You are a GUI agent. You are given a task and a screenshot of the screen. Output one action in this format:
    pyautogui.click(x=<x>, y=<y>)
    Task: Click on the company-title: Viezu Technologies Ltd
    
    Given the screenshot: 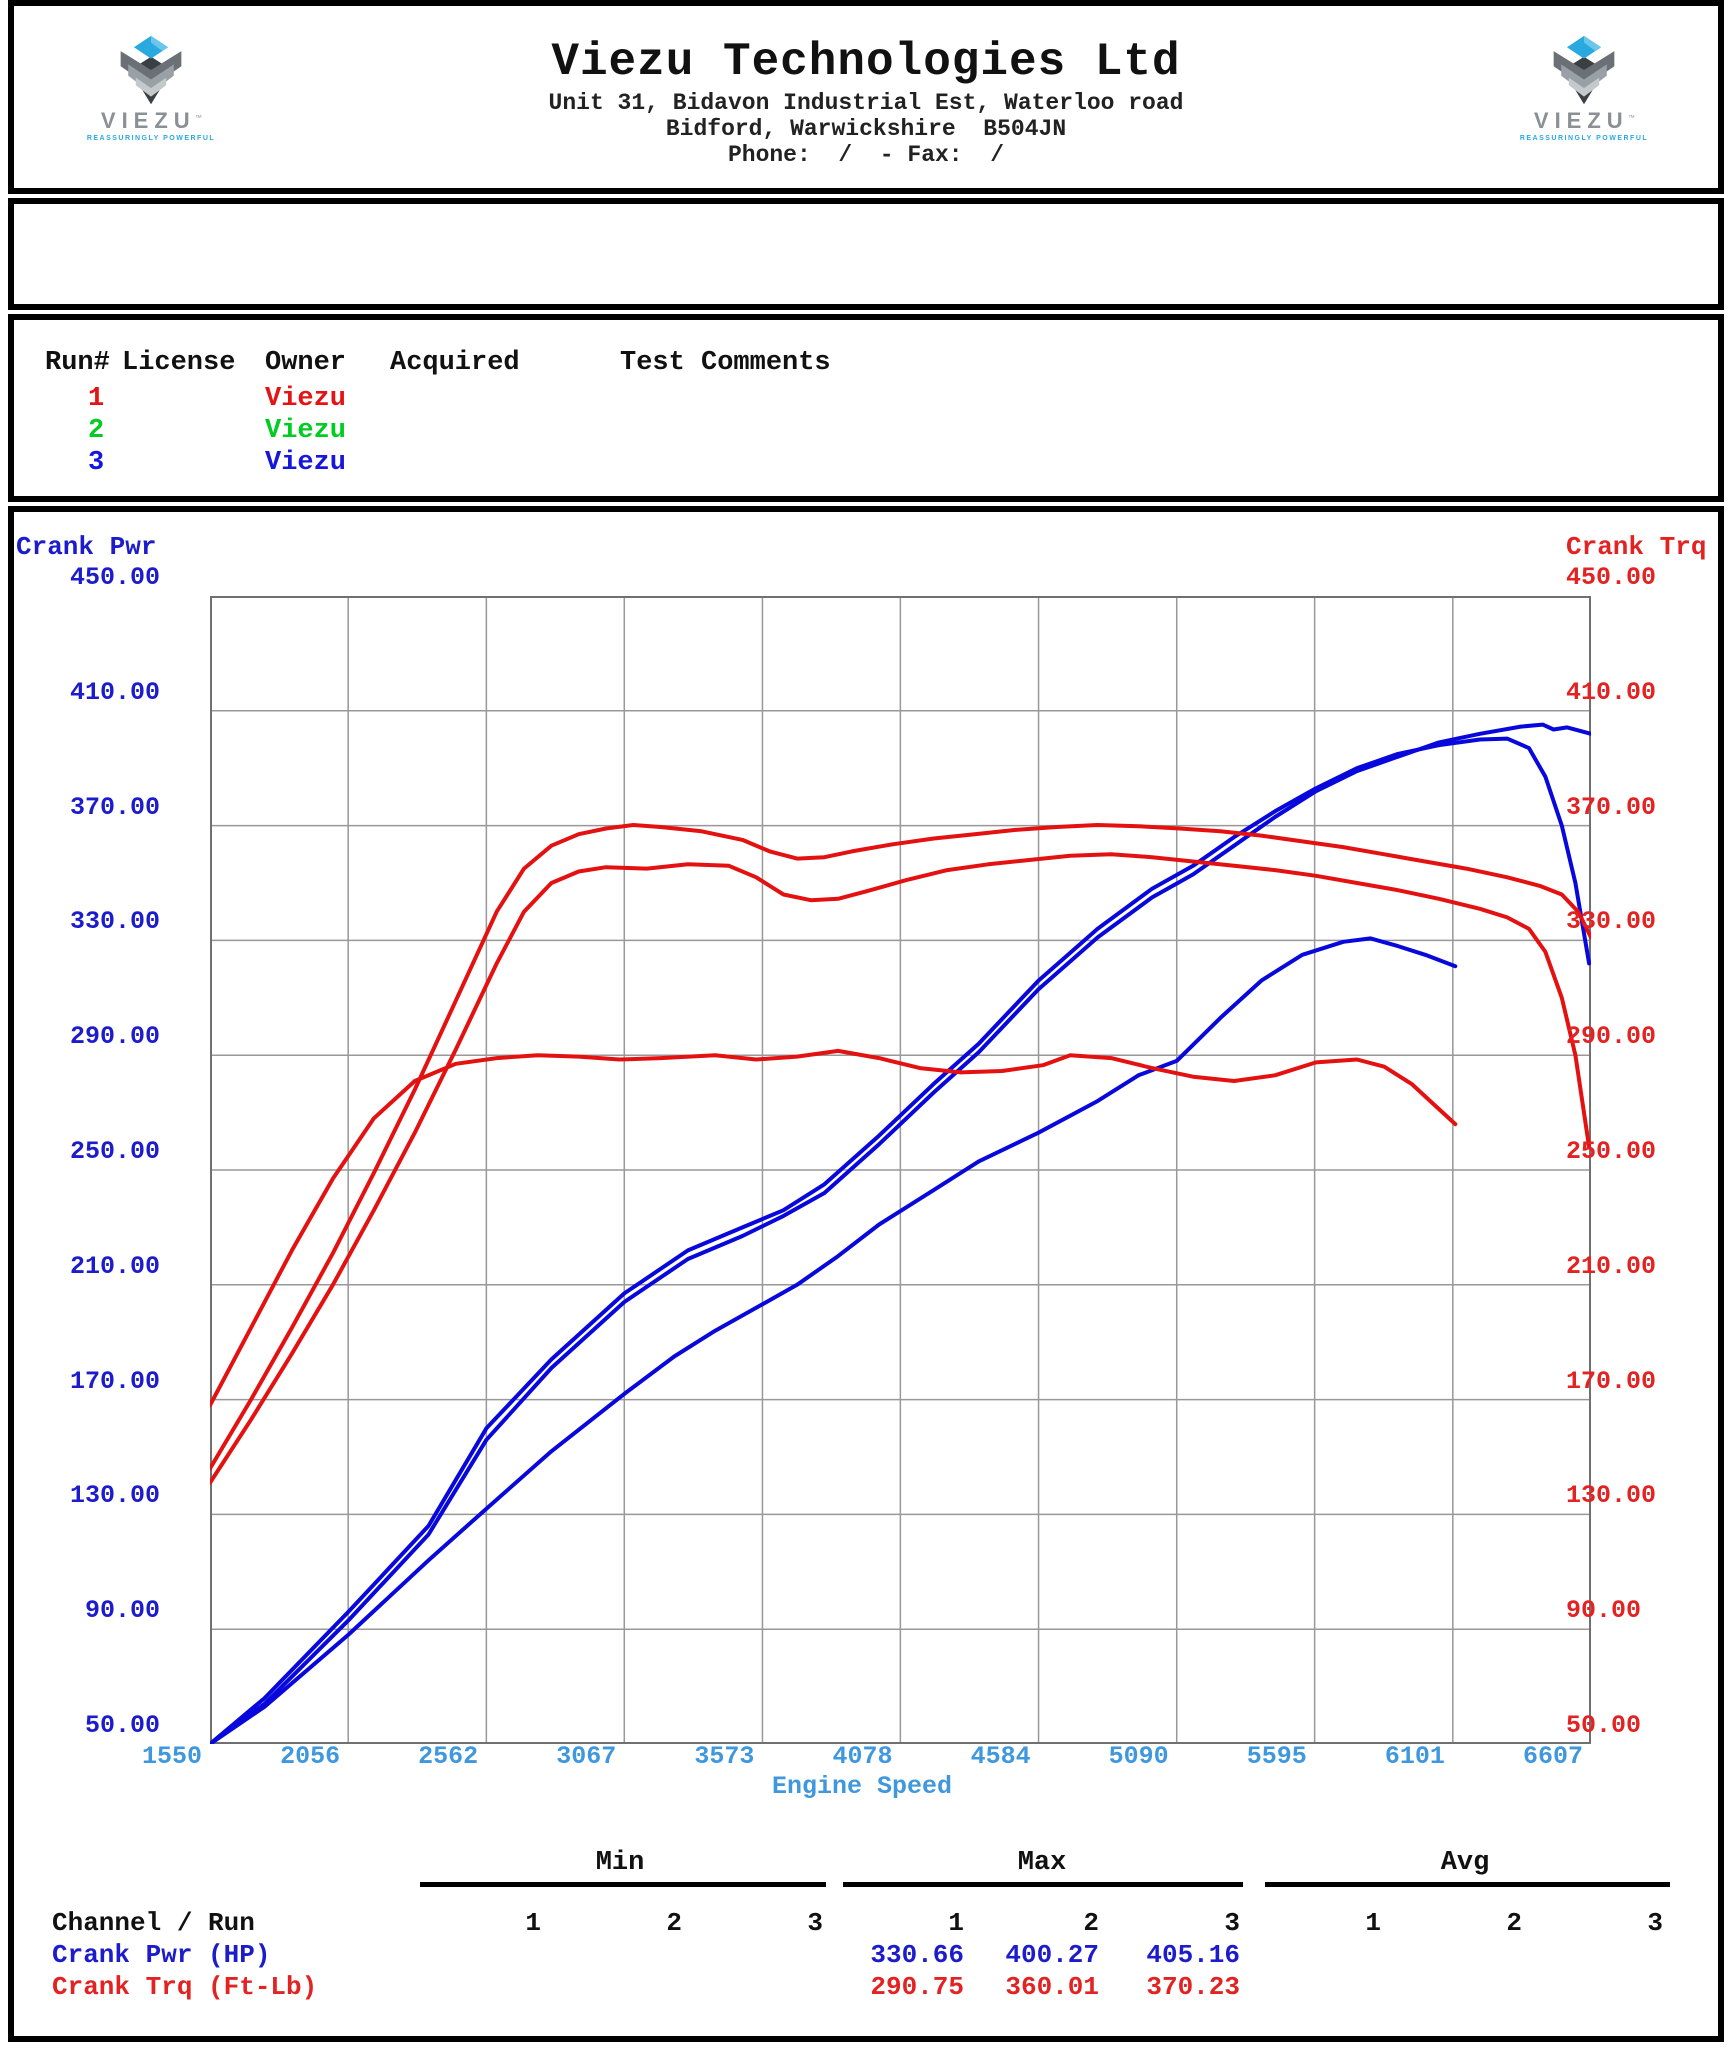 What is the action you would take?
    pyautogui.click(x=866, y=62)
    